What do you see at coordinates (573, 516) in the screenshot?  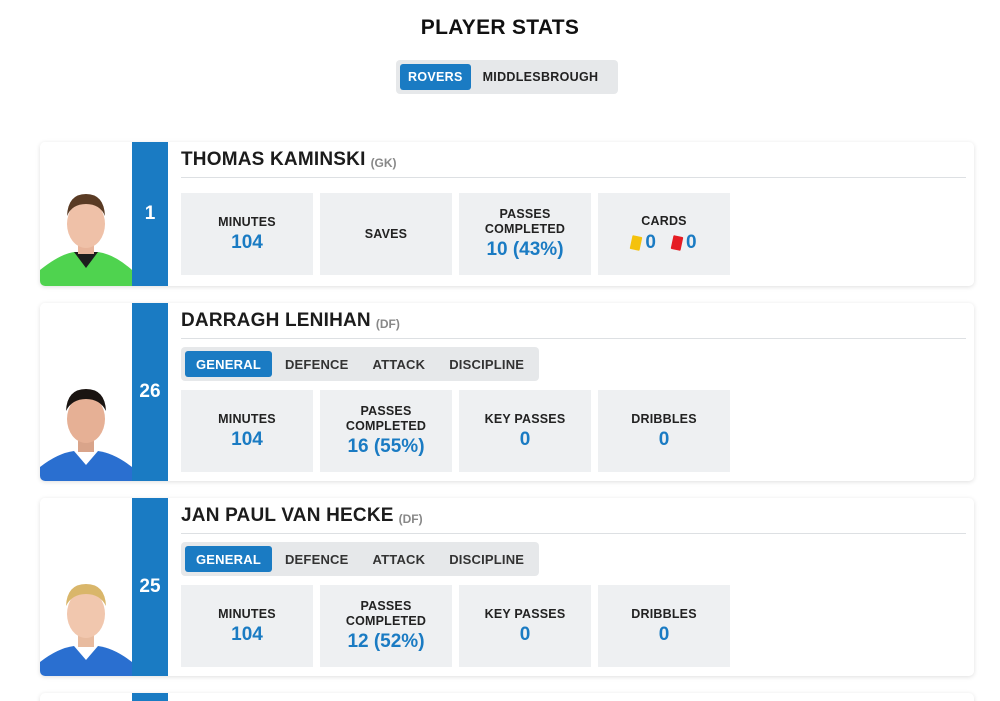 I see `player-name-row: JAN PAUL VAN HECKE (DF)` at bounding box center [573, 516].